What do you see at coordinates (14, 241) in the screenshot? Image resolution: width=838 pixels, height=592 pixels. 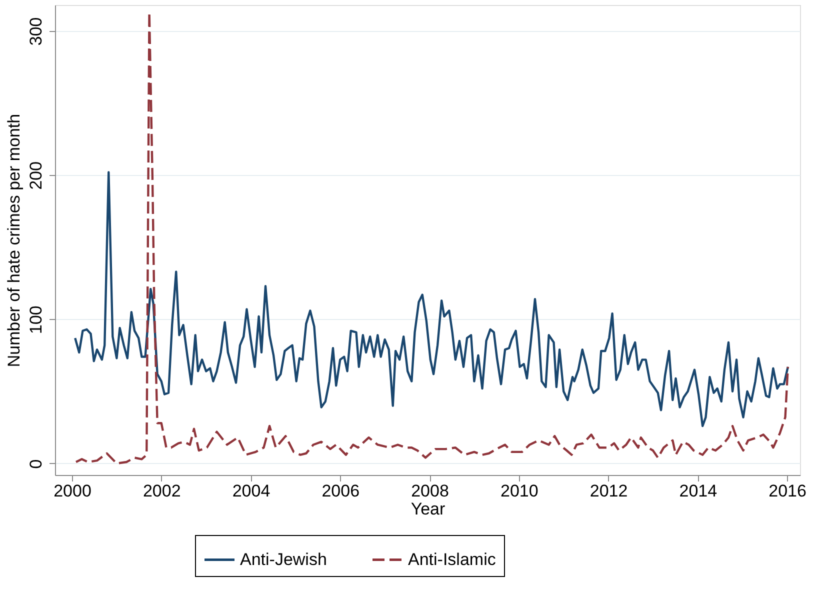 I see `y-axis-title: Number of hate crimes per month` at bounding box center [14, 241].